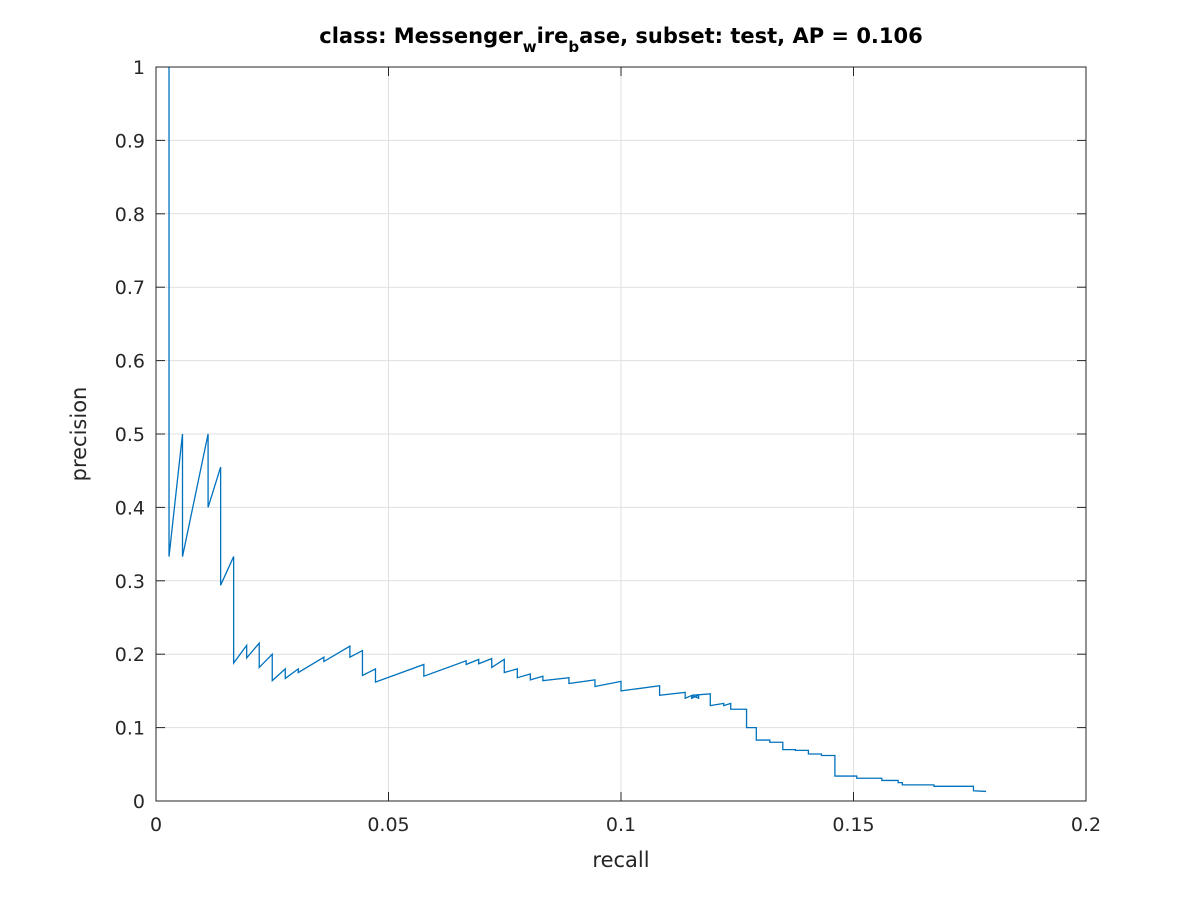 Image resolution: width=1200 pixels, height=900 pixels. I want to click on chart-title-part2: ire, so click(553, 36).